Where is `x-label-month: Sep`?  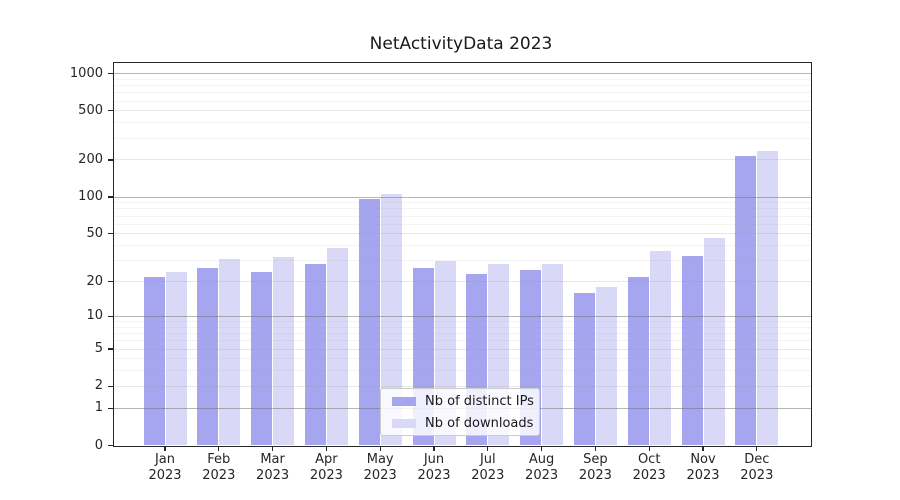 x-label-month: Sep is located at coordinates (595, 459).